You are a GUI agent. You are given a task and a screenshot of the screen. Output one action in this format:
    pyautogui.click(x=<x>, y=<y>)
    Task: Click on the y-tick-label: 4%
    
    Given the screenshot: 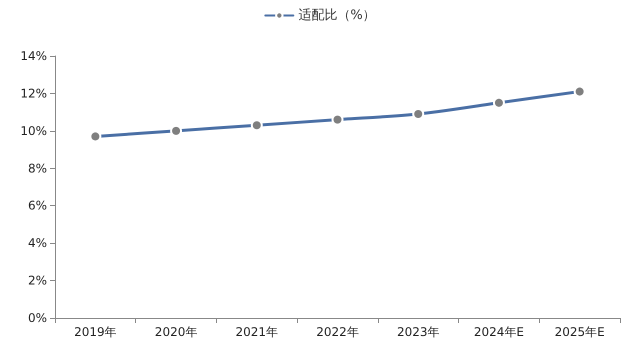 What is the action you would take?
    pyautogui.click(x=37, y=243)
    